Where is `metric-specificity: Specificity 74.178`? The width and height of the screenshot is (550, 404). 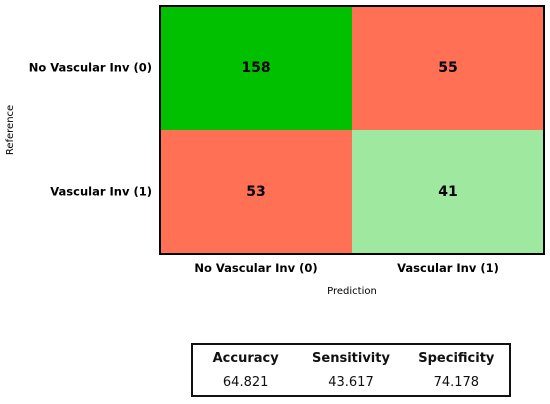 metric-specificity: Specificity 74.178 is located at coordinates (456, 370).